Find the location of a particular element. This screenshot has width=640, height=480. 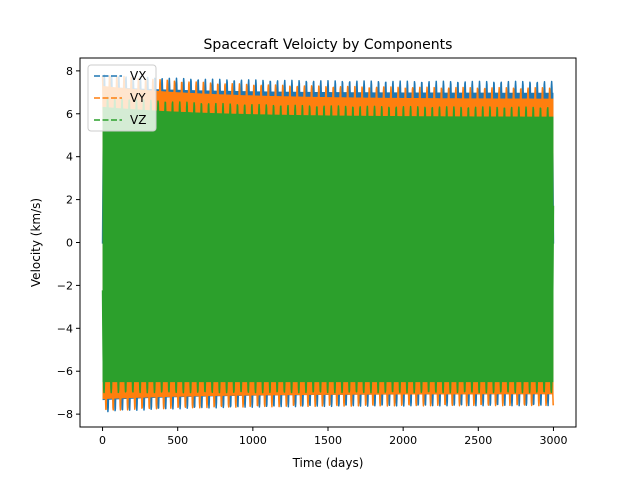

x-tick-label: 2000 is located at coordinates (403, 440).